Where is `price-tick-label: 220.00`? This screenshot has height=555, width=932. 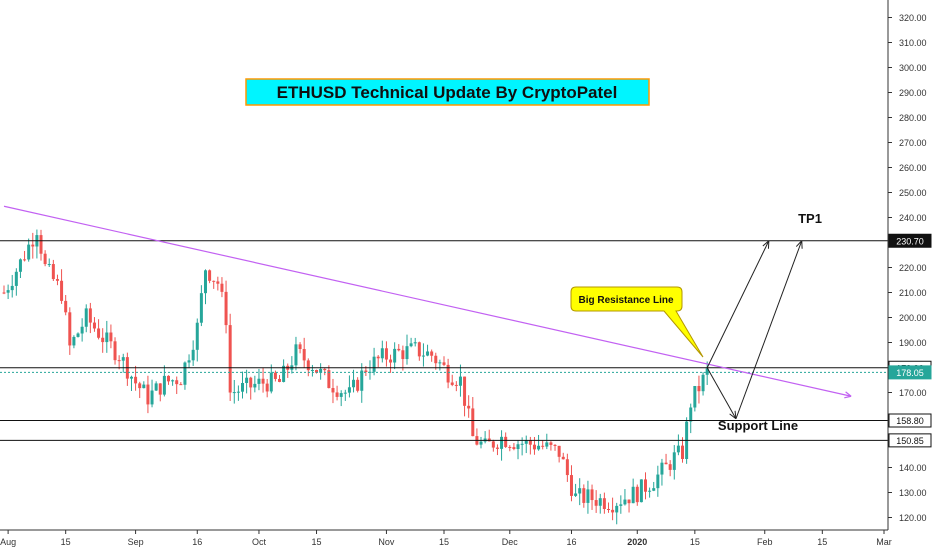 price-tick-label: 220.00 is located at coordinates (913, 268).